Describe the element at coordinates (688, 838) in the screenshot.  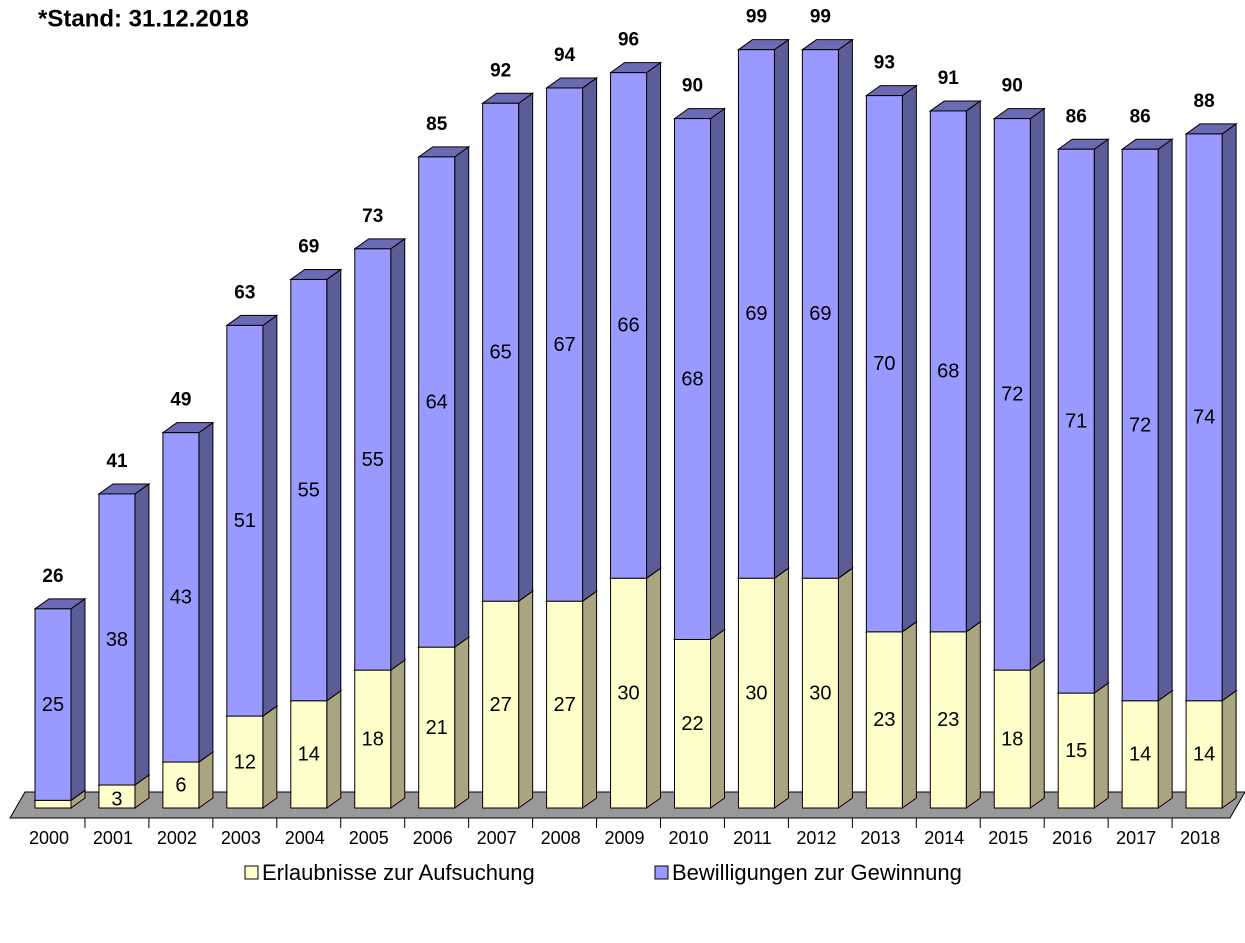
I see `x-tick-label: 2010` at that location.